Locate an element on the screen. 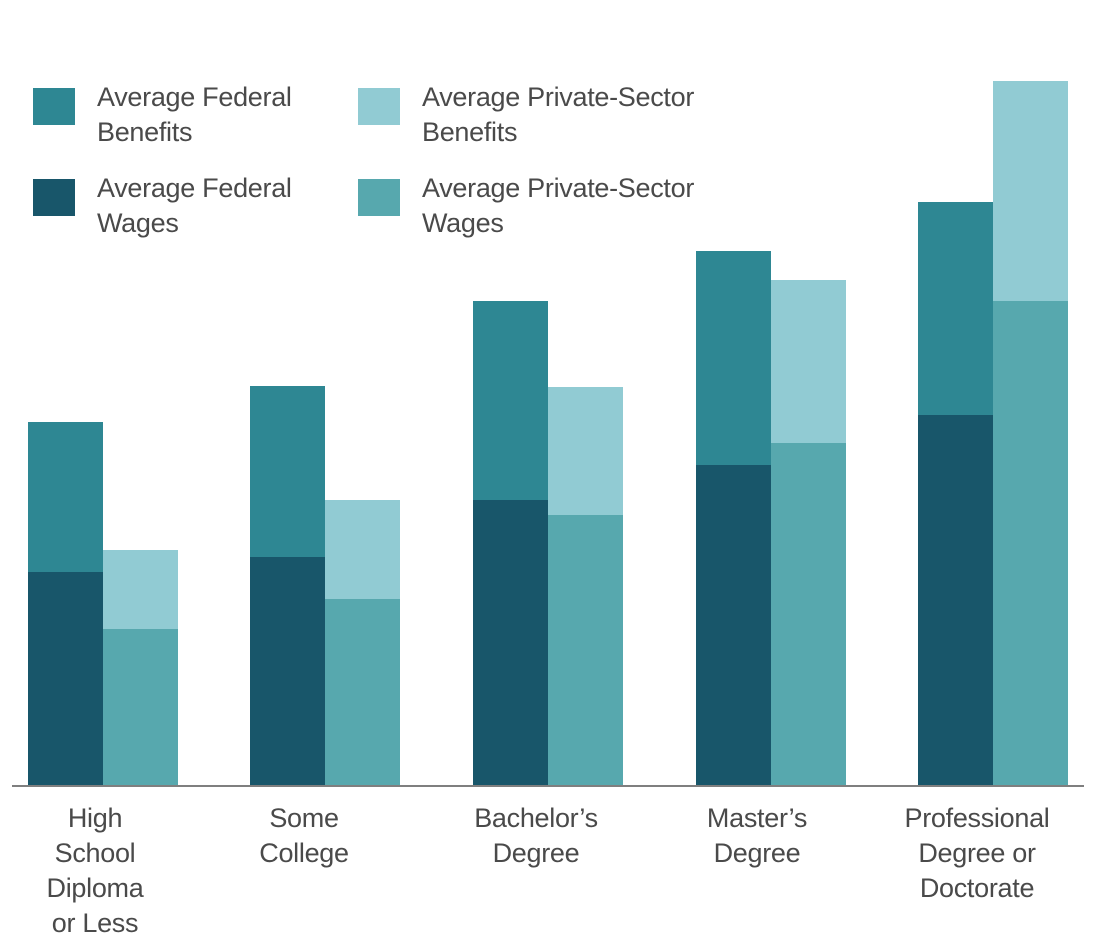 Image resolution: width=1102 pixels, height=948 pixels. legend-label: Average Federal Wages is located at coordinates (194, 205).